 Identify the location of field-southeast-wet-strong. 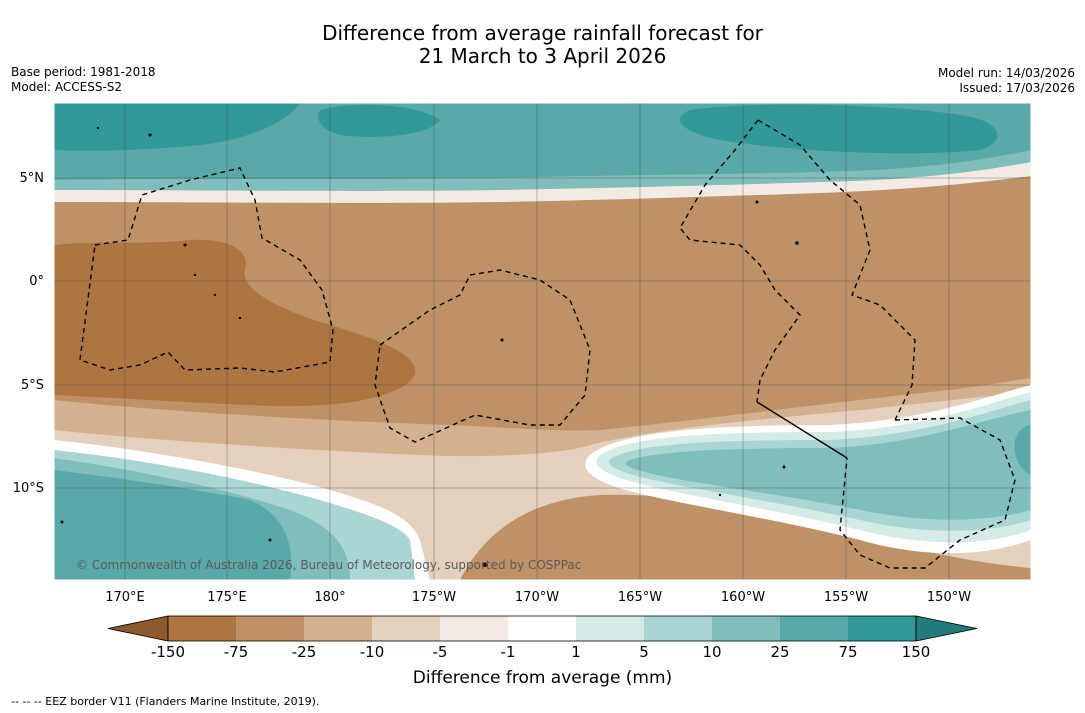
(828, 465).